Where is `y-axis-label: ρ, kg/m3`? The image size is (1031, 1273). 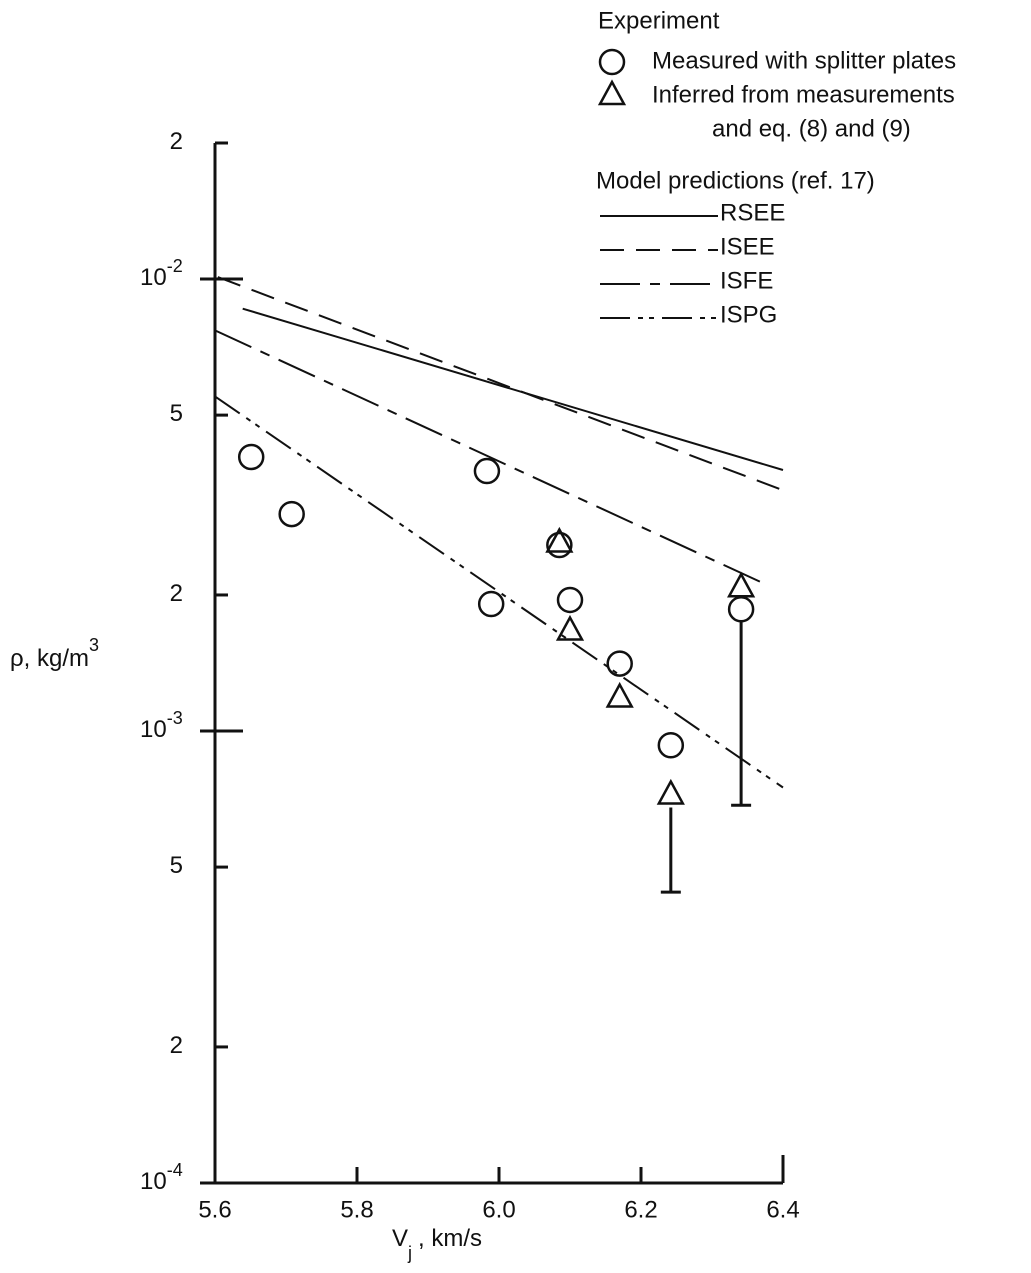
y-axis-label: ρ, kg/m3 is located at coordinates (54, 654).